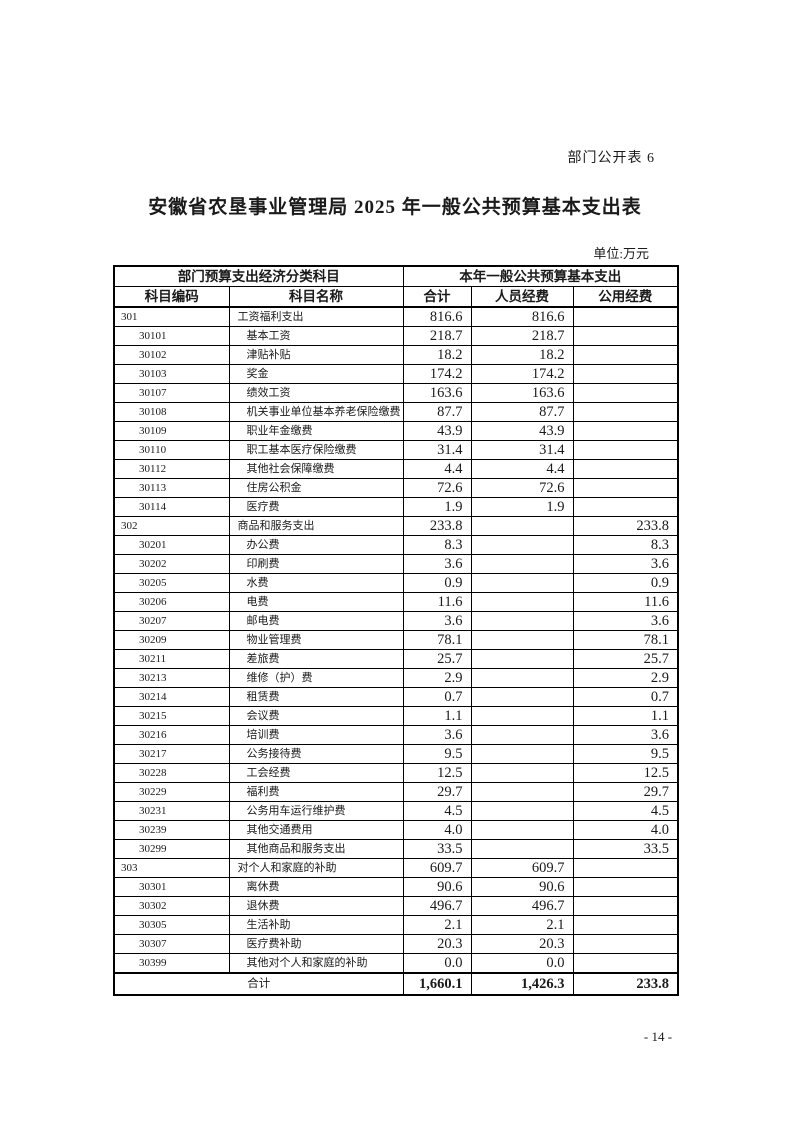 This screenshot has height=1123, width=794. I want to click on subject-code-cell: 30207, so click(171, 621).